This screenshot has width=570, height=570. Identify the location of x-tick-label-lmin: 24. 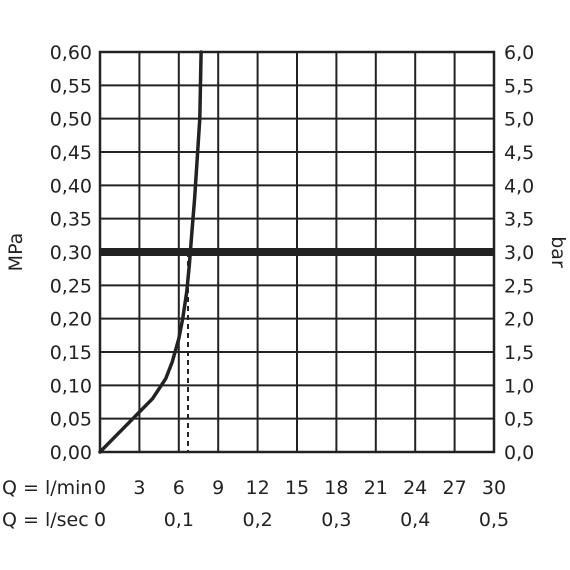
(415, 488).